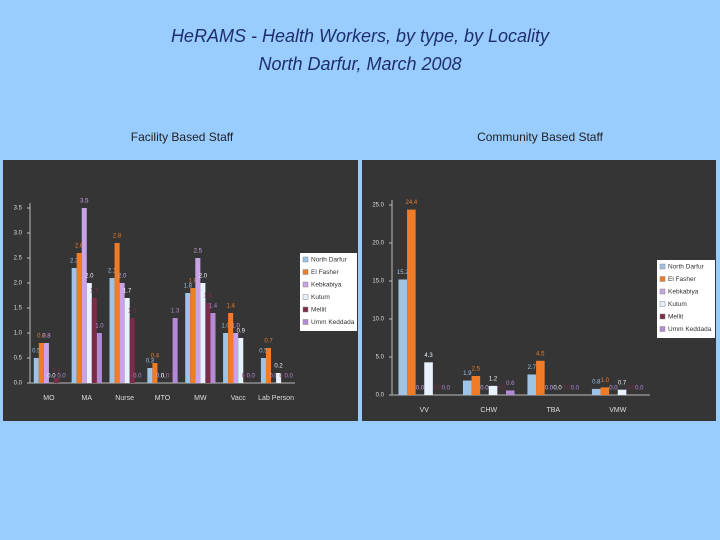  What do you see at coordinates (675, 317) in the screenshot?
I see `legend-label: Mellit` at bounding box center [675, 317].